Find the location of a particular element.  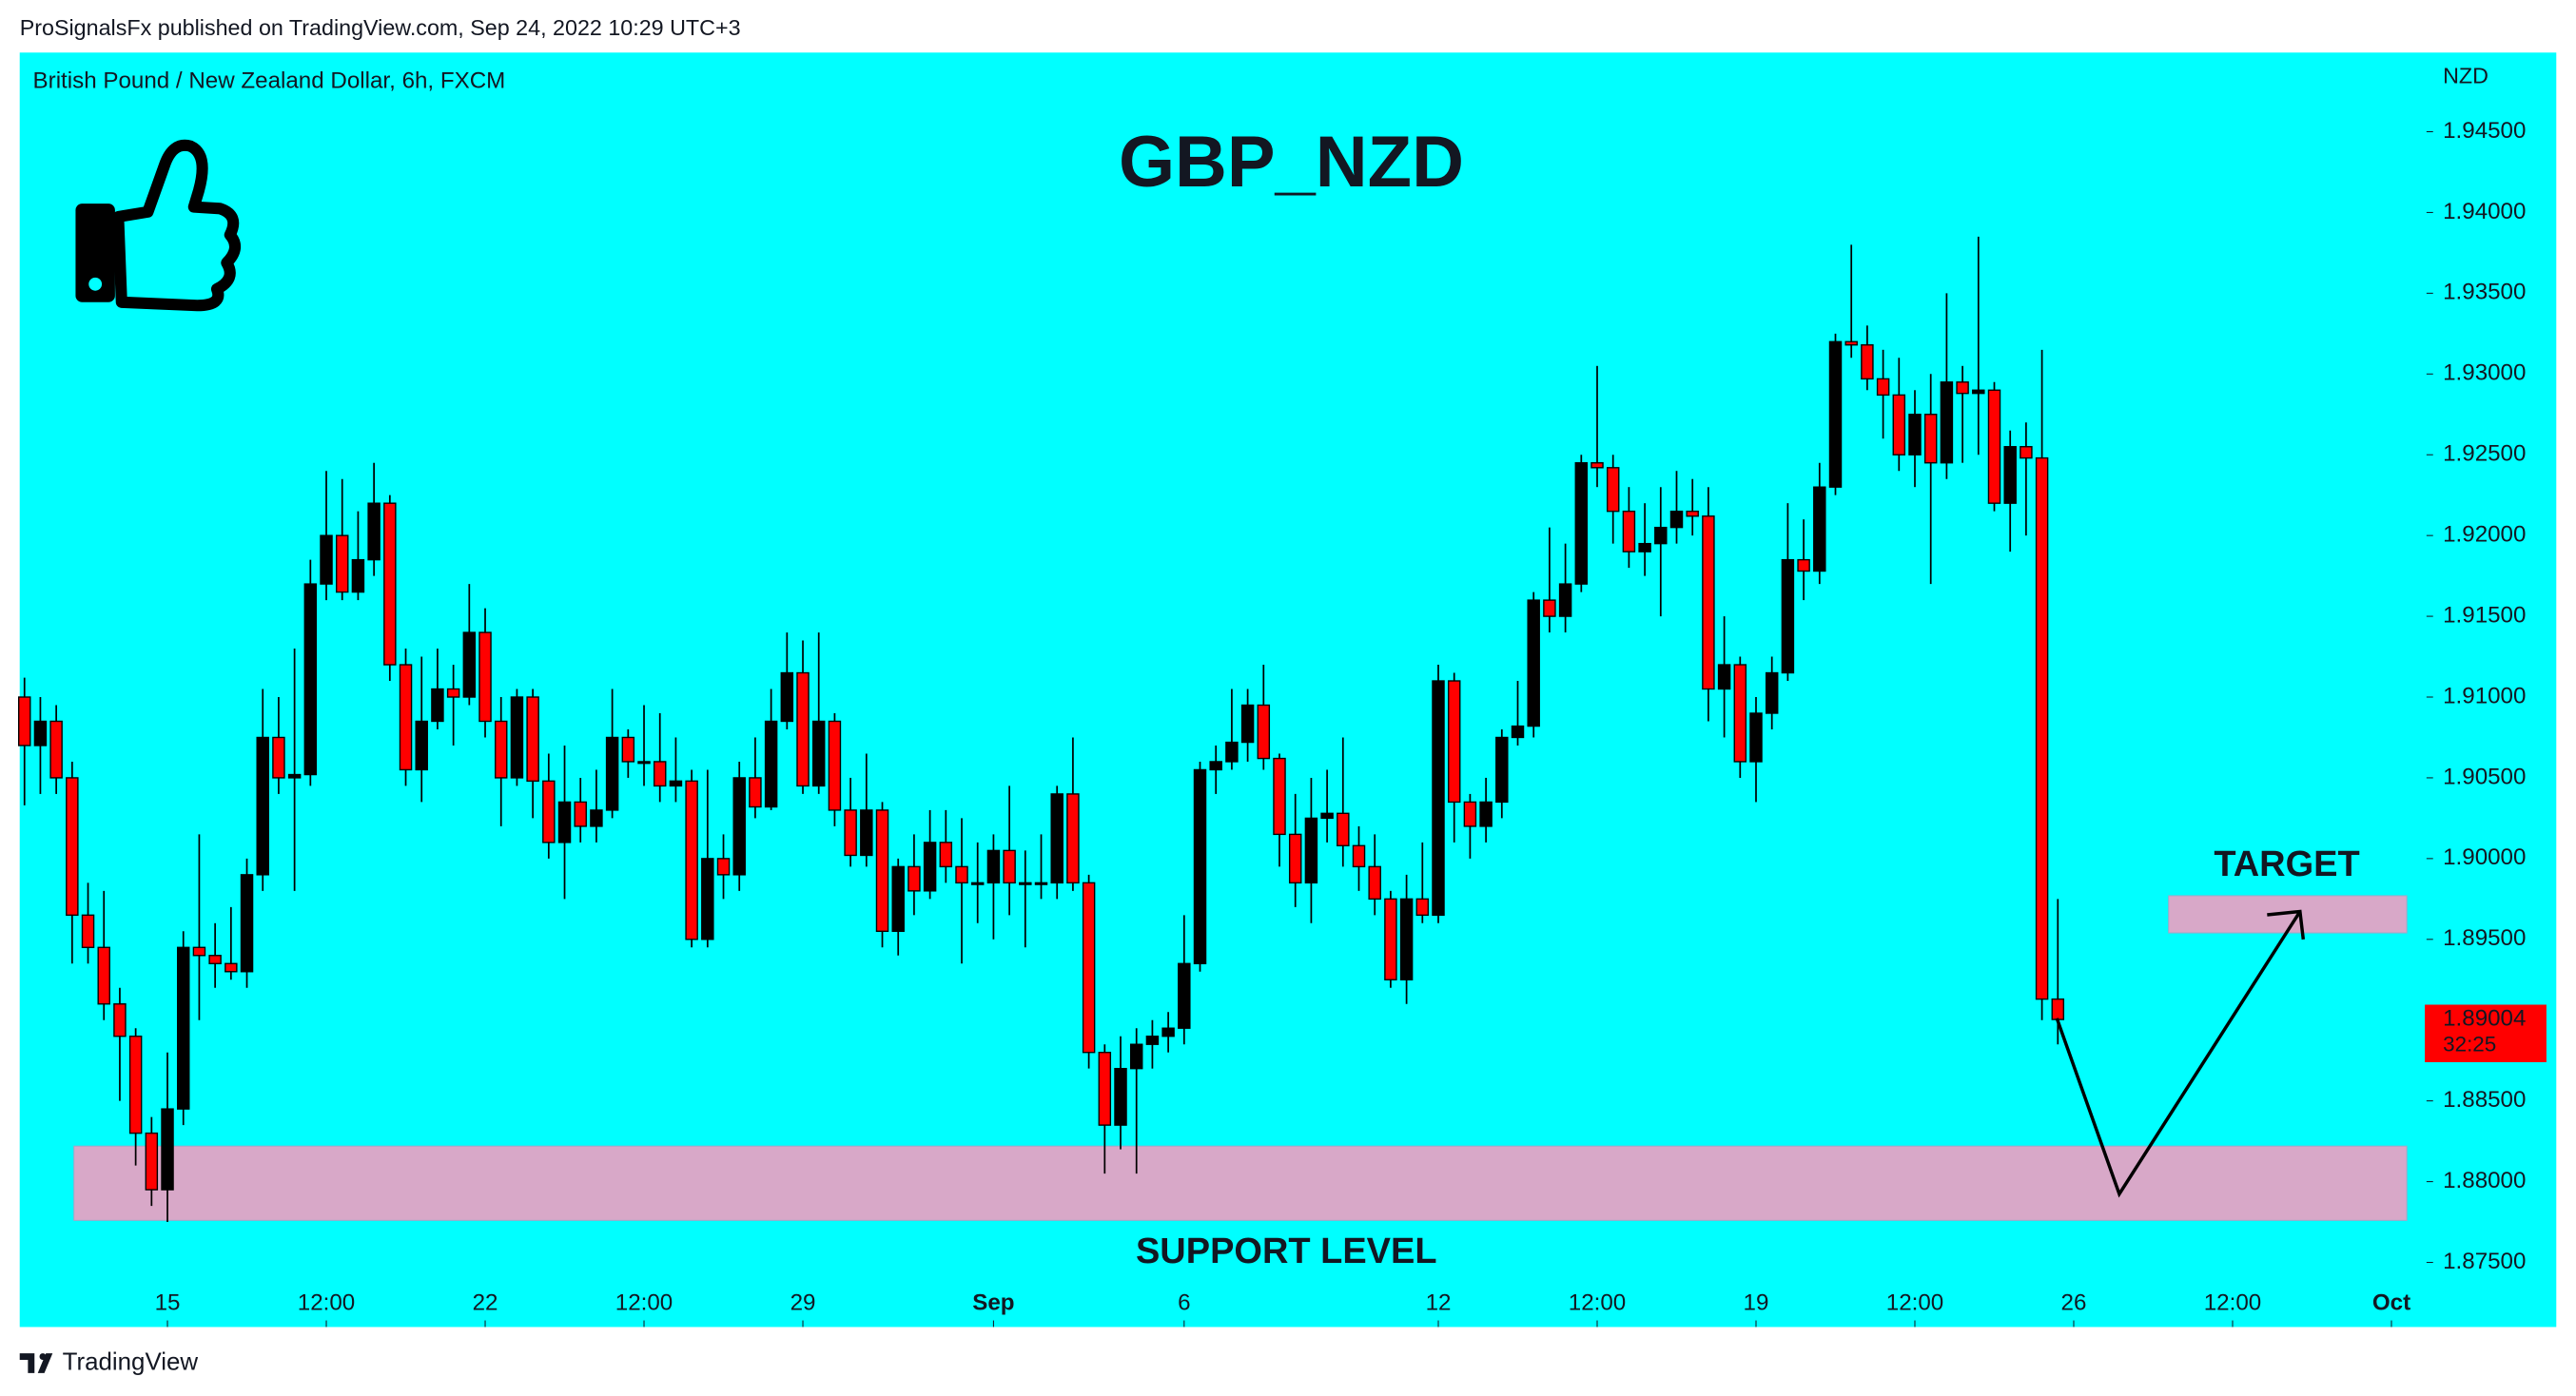

x-tick-label: Sep is located at coordinates (993, 1303).